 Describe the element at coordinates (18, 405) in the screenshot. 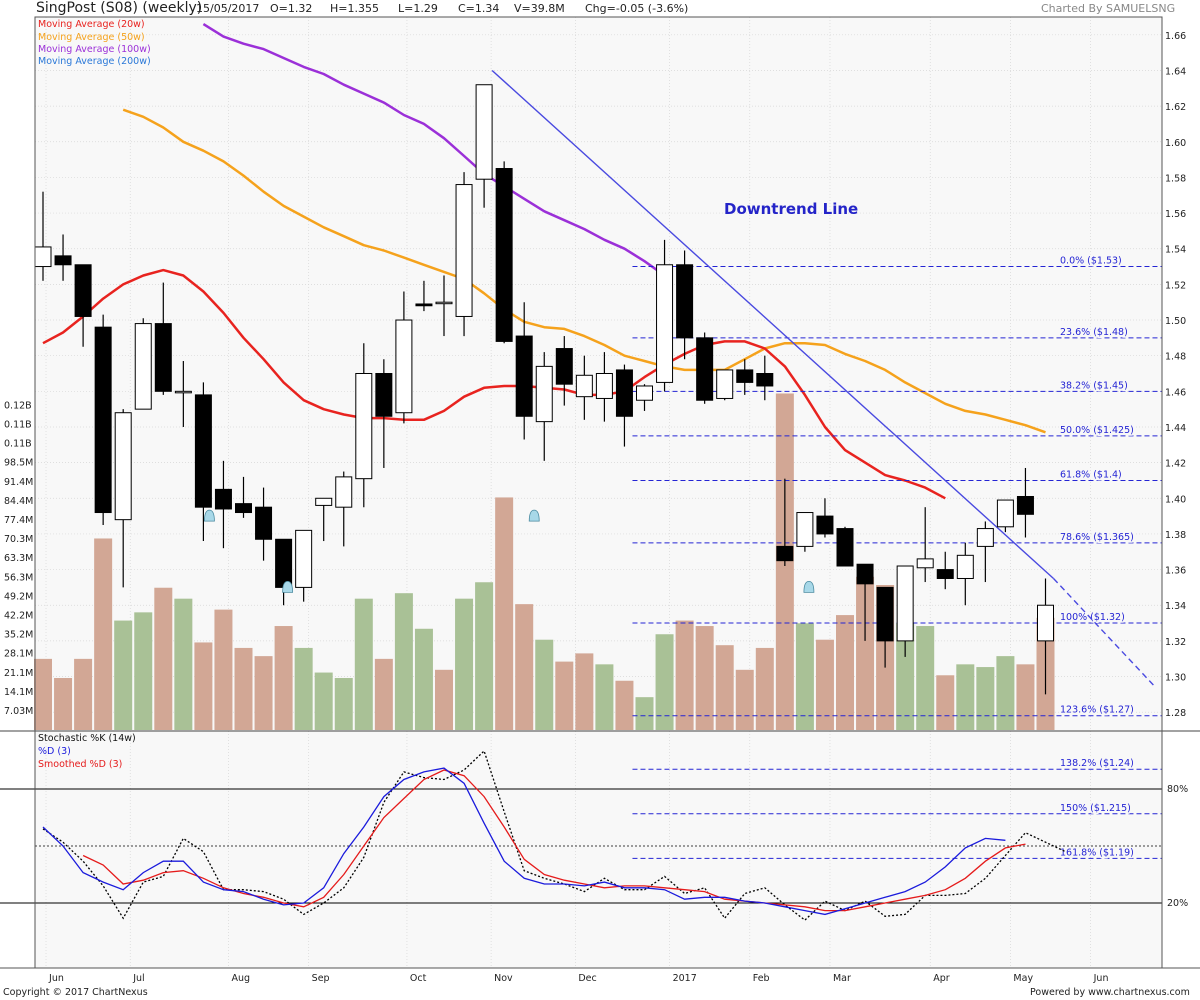

I see `volume-tick-label: 0.12B` at that location.